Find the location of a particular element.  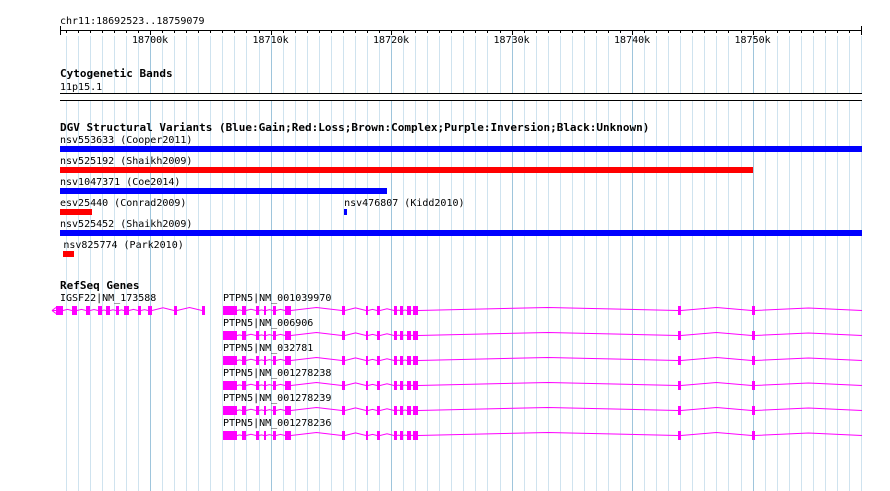

dgv-variant-label: nsv825774 (Park2010) is located at coordinates (123, 245).